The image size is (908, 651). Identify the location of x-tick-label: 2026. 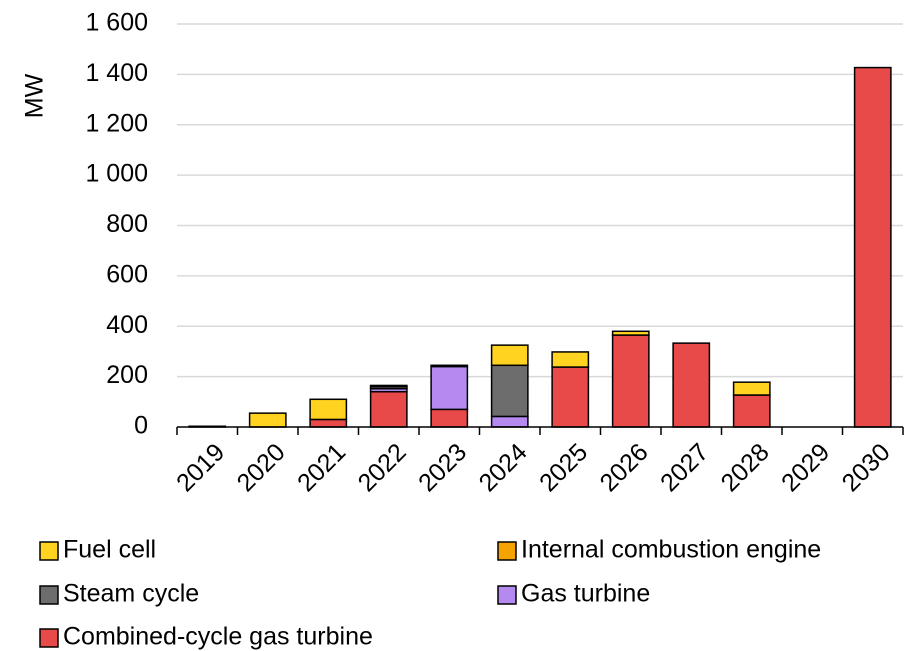
(624, 467).